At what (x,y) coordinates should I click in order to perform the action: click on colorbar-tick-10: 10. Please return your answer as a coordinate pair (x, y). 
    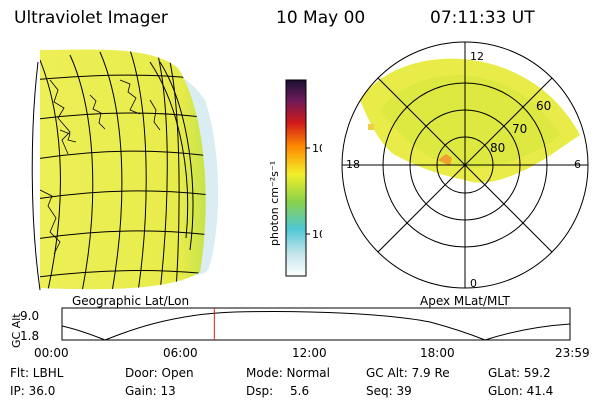
    Looking at the image, I should click on (317, 234).